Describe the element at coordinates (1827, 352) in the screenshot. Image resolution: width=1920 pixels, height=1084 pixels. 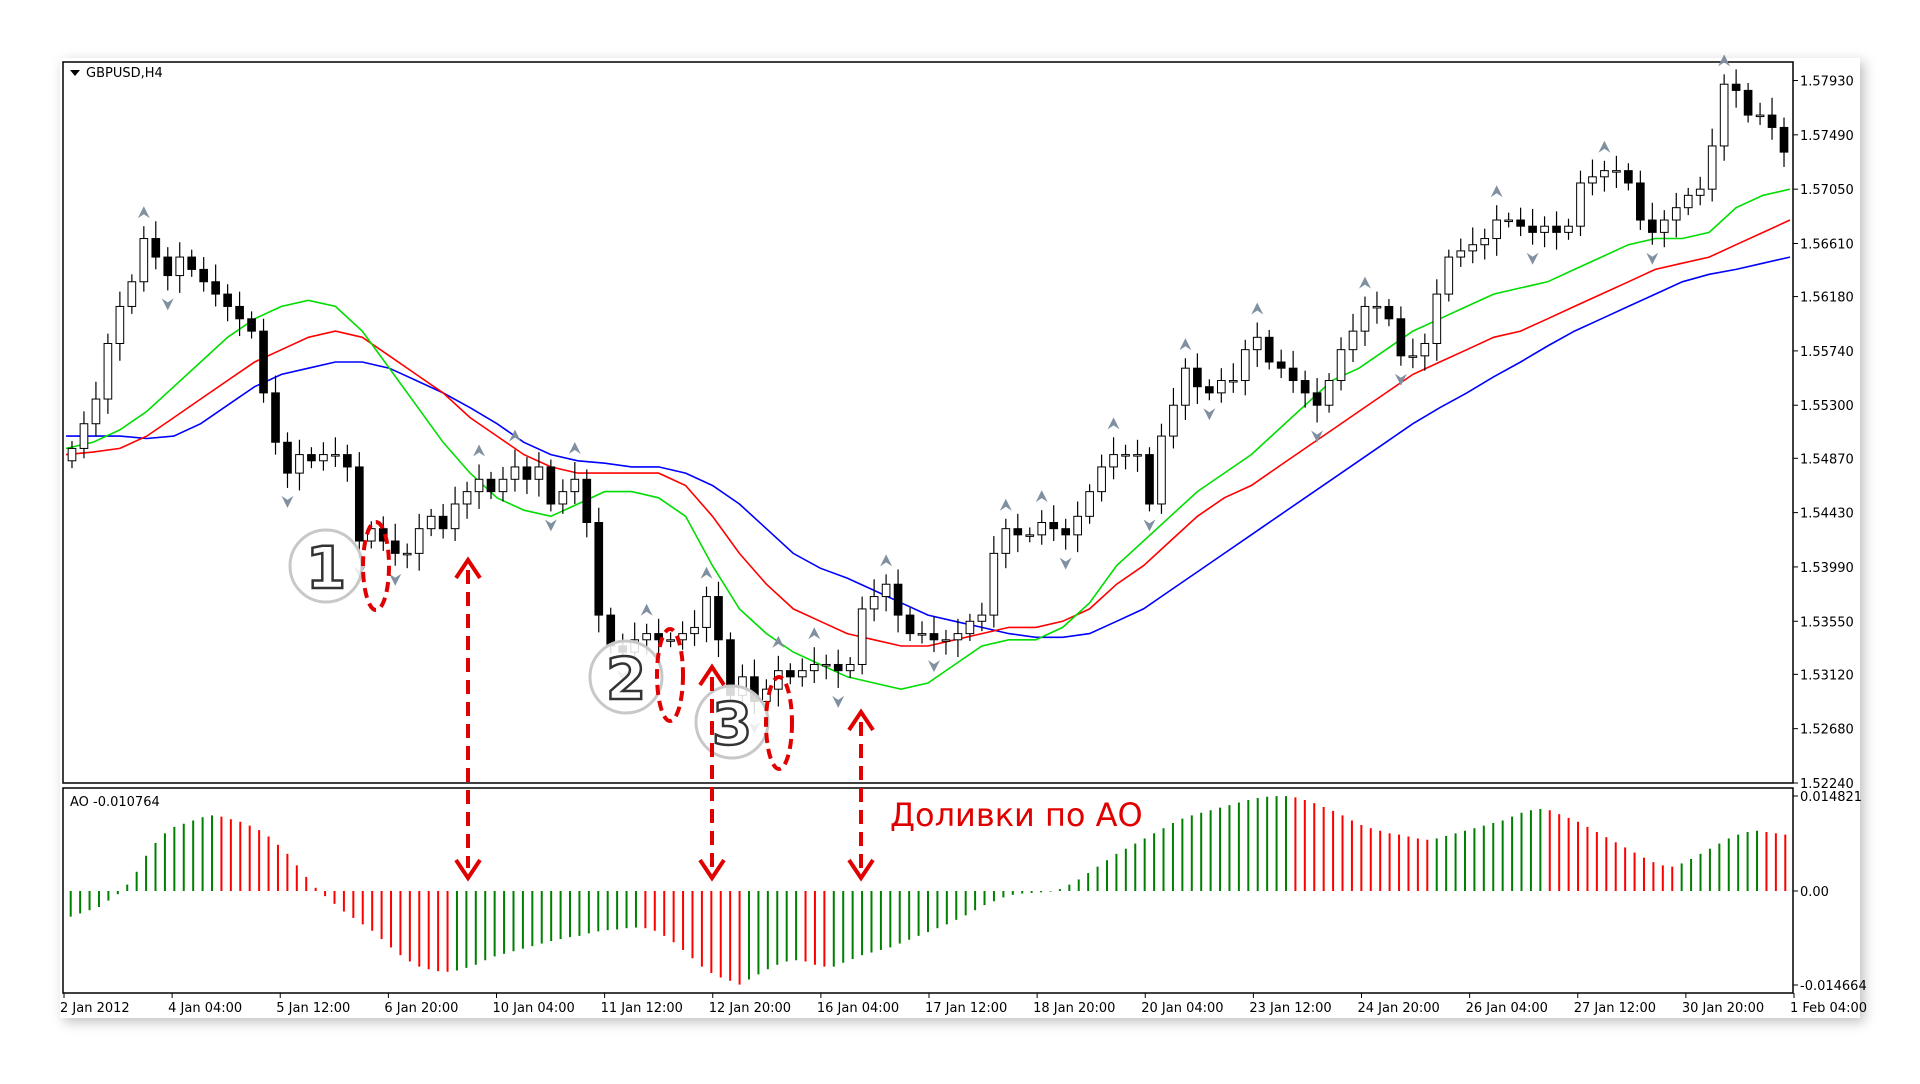
I see `price-tick-label: 1.55740` at that location.